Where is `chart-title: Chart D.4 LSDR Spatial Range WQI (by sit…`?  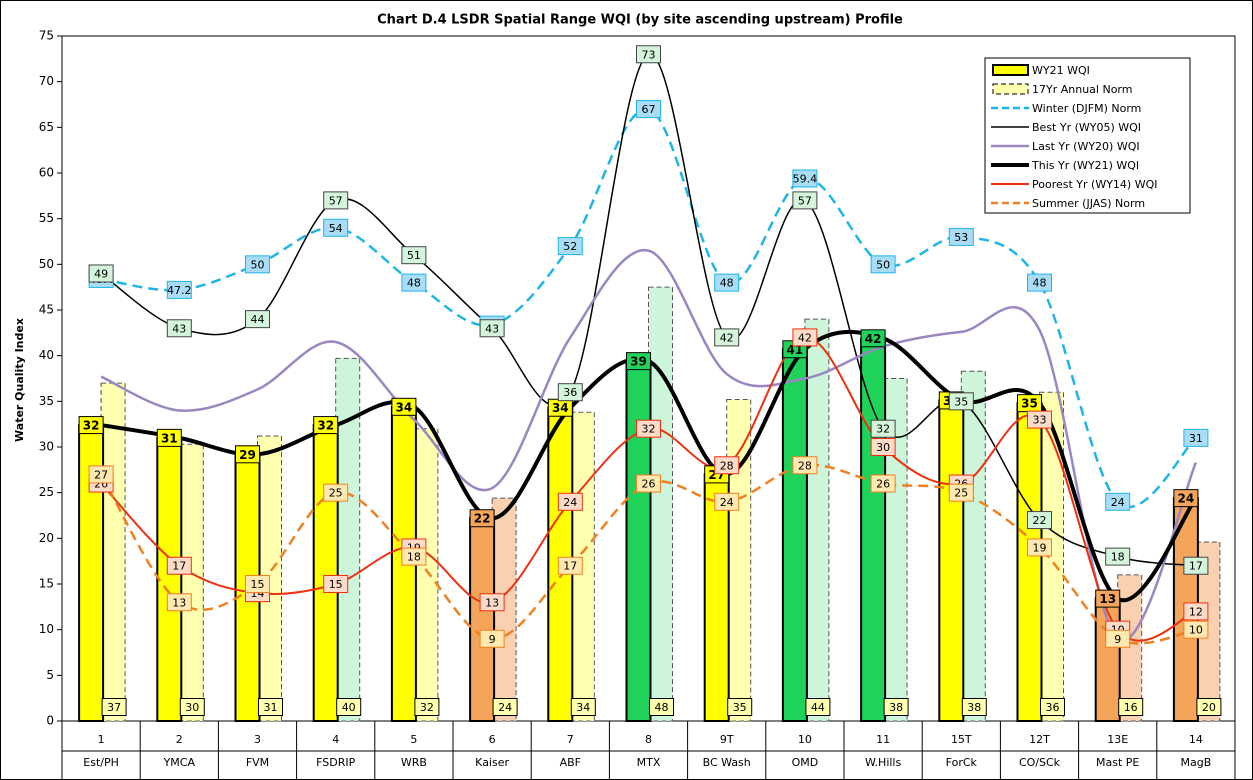 chart-title: Chart D.4 LSDR Spatial Range WQI (by sit… is located at coordinates (640, 20).